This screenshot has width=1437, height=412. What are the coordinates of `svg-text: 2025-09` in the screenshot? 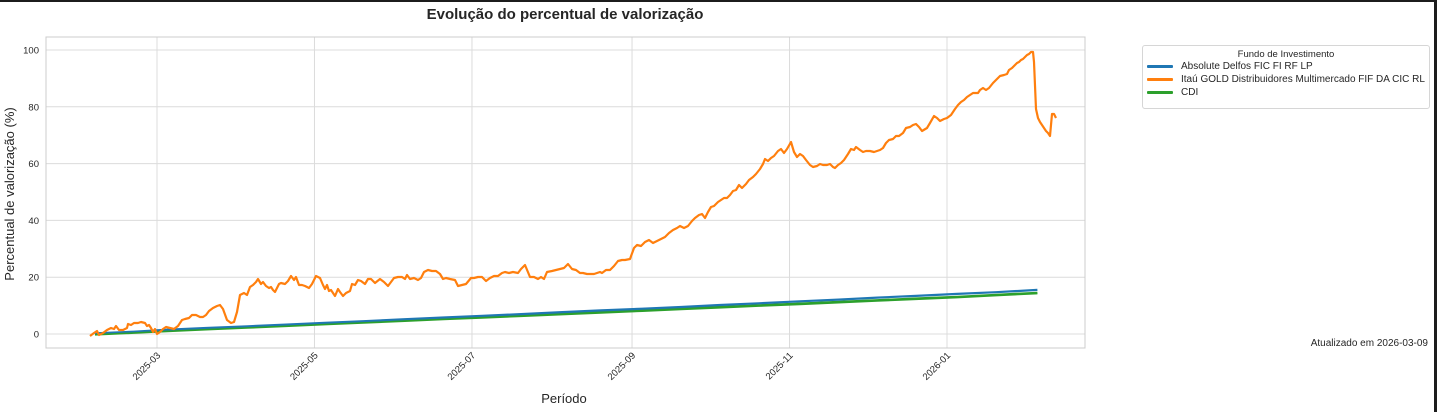 It's located at (622, 366).